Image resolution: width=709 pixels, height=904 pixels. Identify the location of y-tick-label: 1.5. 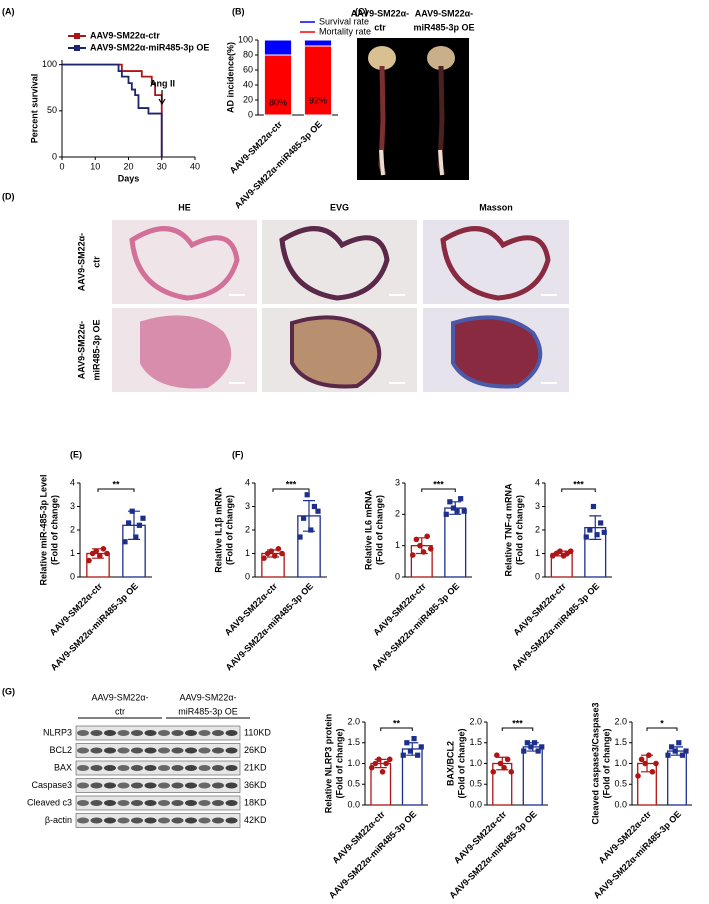
(475, 742).